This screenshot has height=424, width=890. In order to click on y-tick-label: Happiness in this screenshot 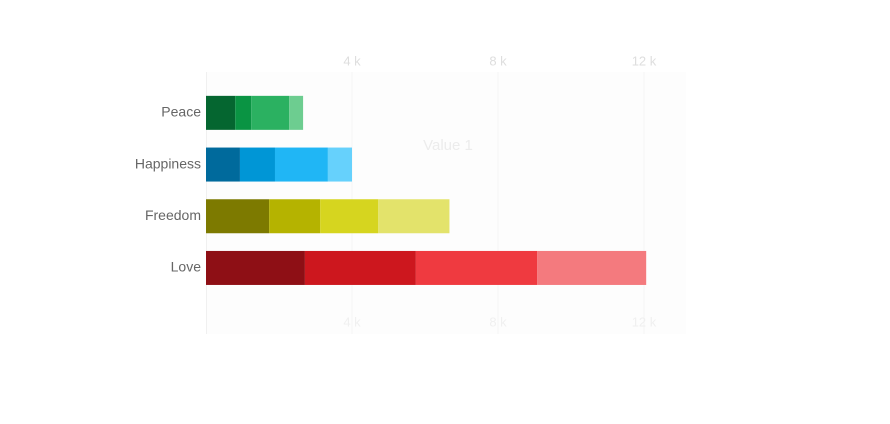, I will do `click(168, 163)`.